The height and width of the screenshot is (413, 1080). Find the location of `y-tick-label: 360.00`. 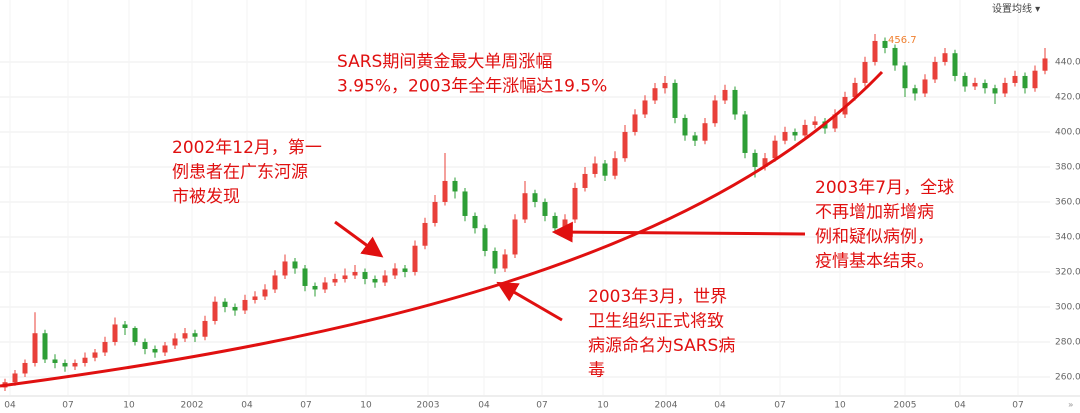

y-tick-label: 360.00 is located at coordinates (1067, 202).